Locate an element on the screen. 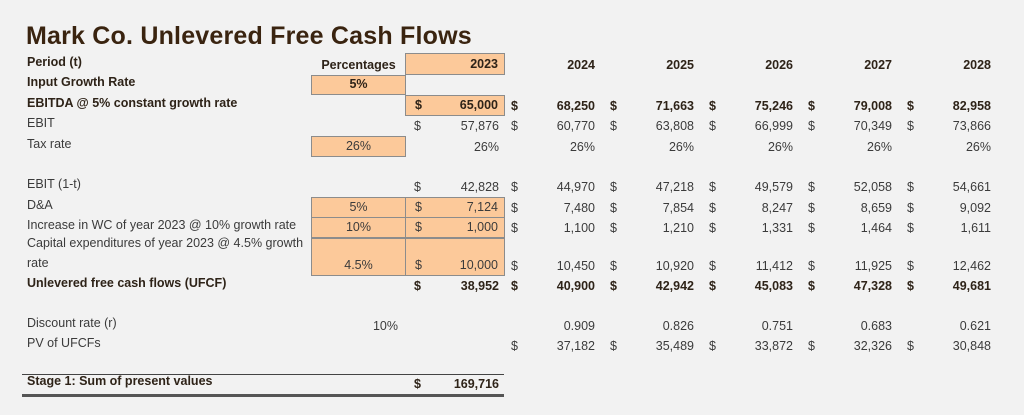 The height and width of the screenshot is (415, 1024). cell-2025: 26% is located at coordinates (653, 146).